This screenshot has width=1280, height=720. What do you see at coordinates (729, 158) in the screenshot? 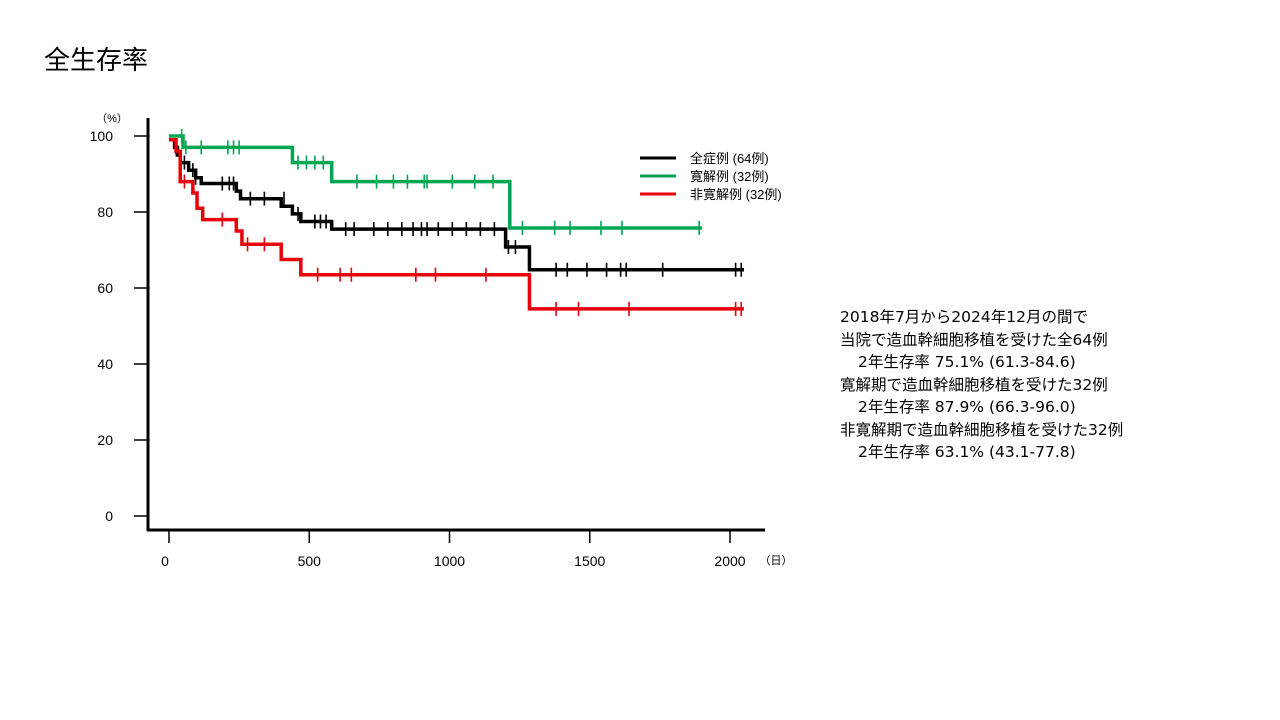
I see `legend-label: 全症例 (64例)` at bounding box center [729, 158].